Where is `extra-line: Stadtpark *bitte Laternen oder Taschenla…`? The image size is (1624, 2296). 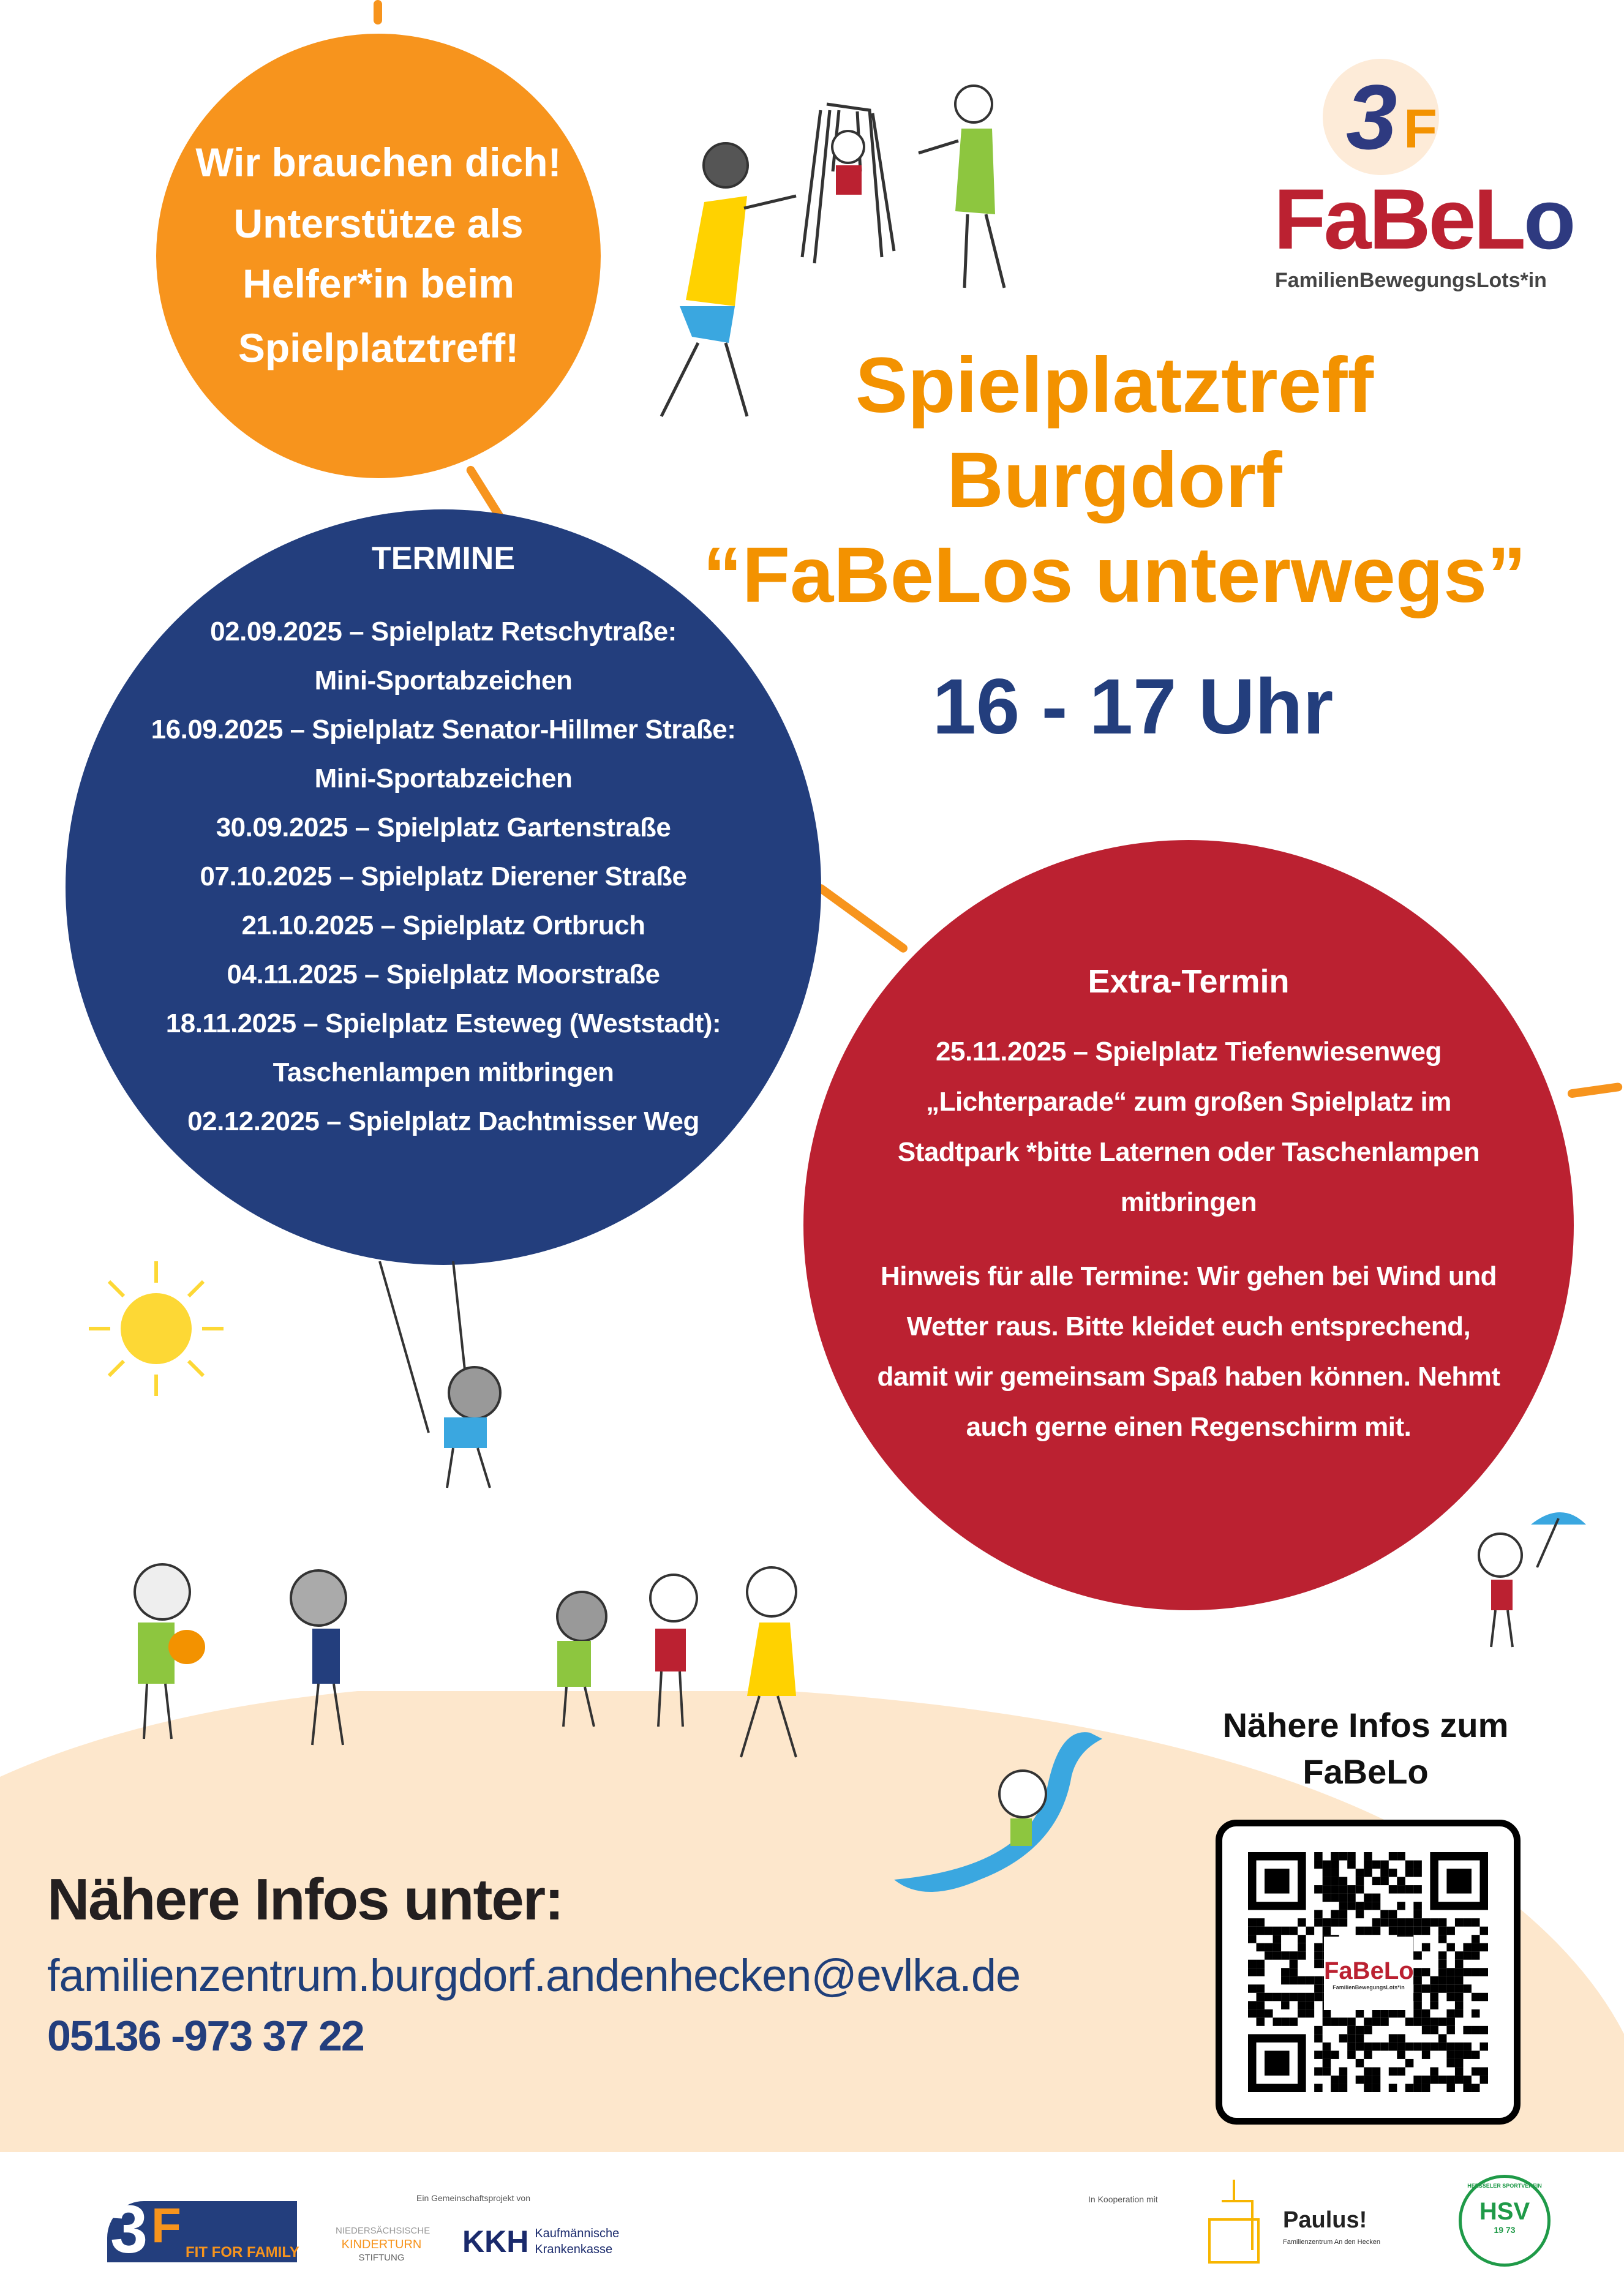
extra-line: Stadtpark *bitte Laternen oder Taschenla… is located at coordinates (1188, 1152).